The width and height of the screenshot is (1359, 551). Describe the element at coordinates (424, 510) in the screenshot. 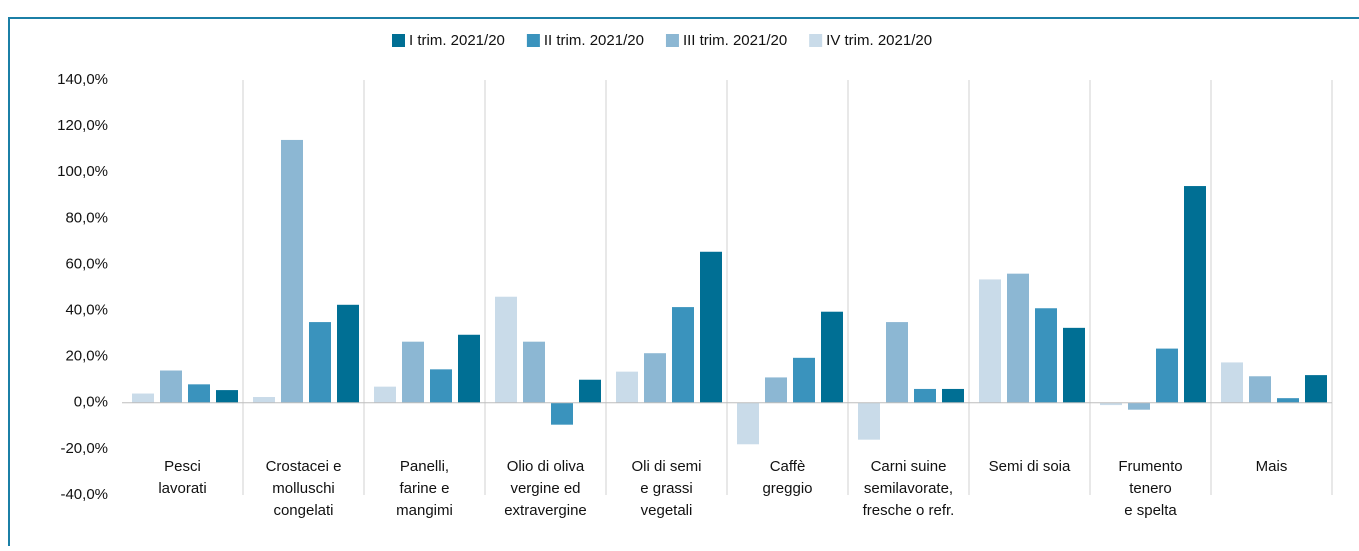

I see `x-tick-label: mangimi` at that location.